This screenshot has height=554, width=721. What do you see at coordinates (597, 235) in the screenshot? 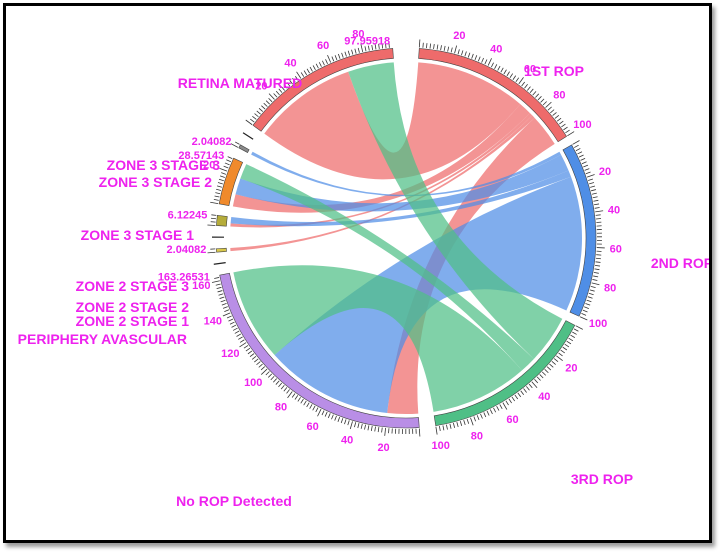
I see `ticks-2nd-rop: 20 40 60 80 100` at bounding box center [597, 235].